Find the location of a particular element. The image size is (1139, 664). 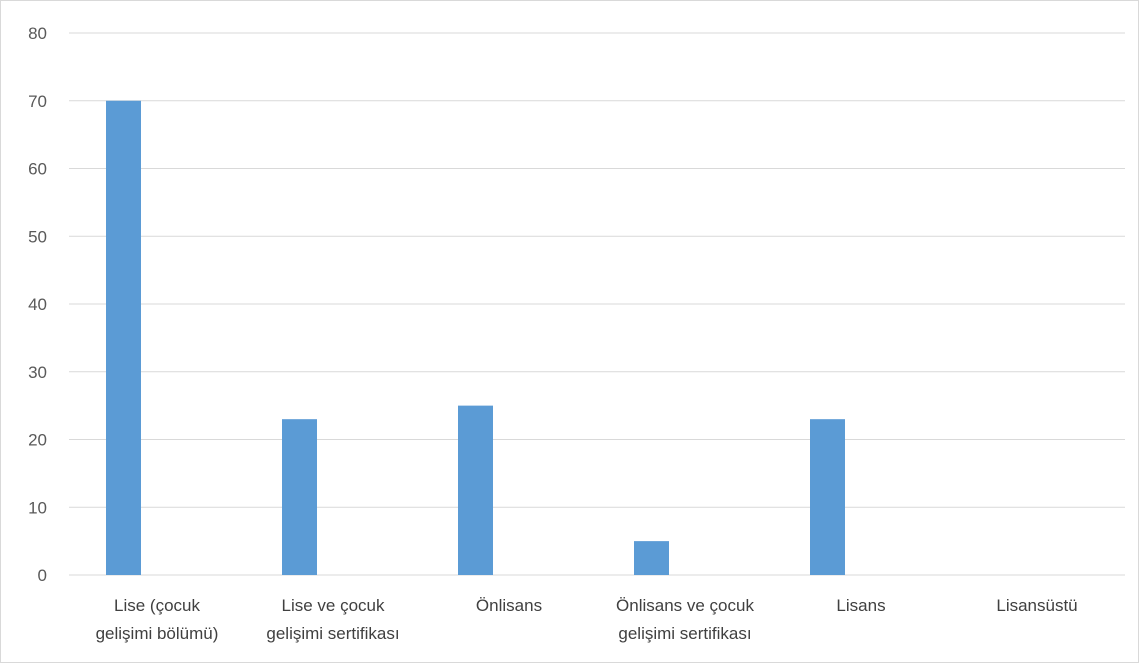

x-category-label: Lise ve çocuk is located at coordinates (333, 605).